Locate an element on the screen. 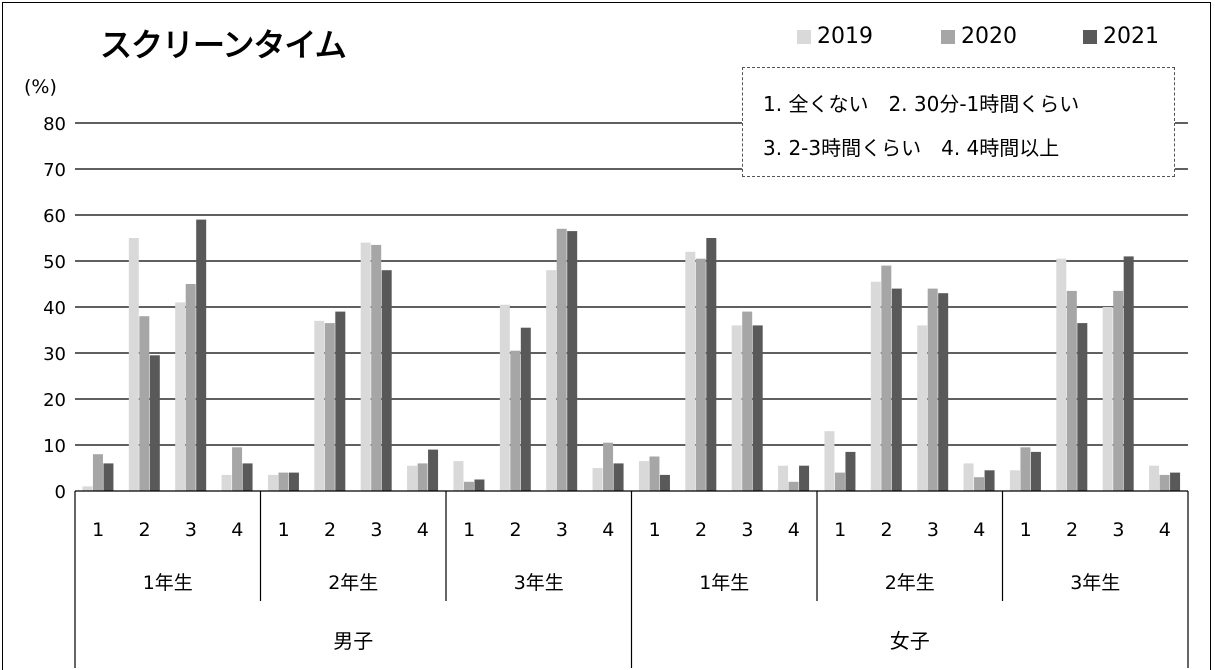  x-supergroup-label: 男子 is located at coordinates (353, 641).